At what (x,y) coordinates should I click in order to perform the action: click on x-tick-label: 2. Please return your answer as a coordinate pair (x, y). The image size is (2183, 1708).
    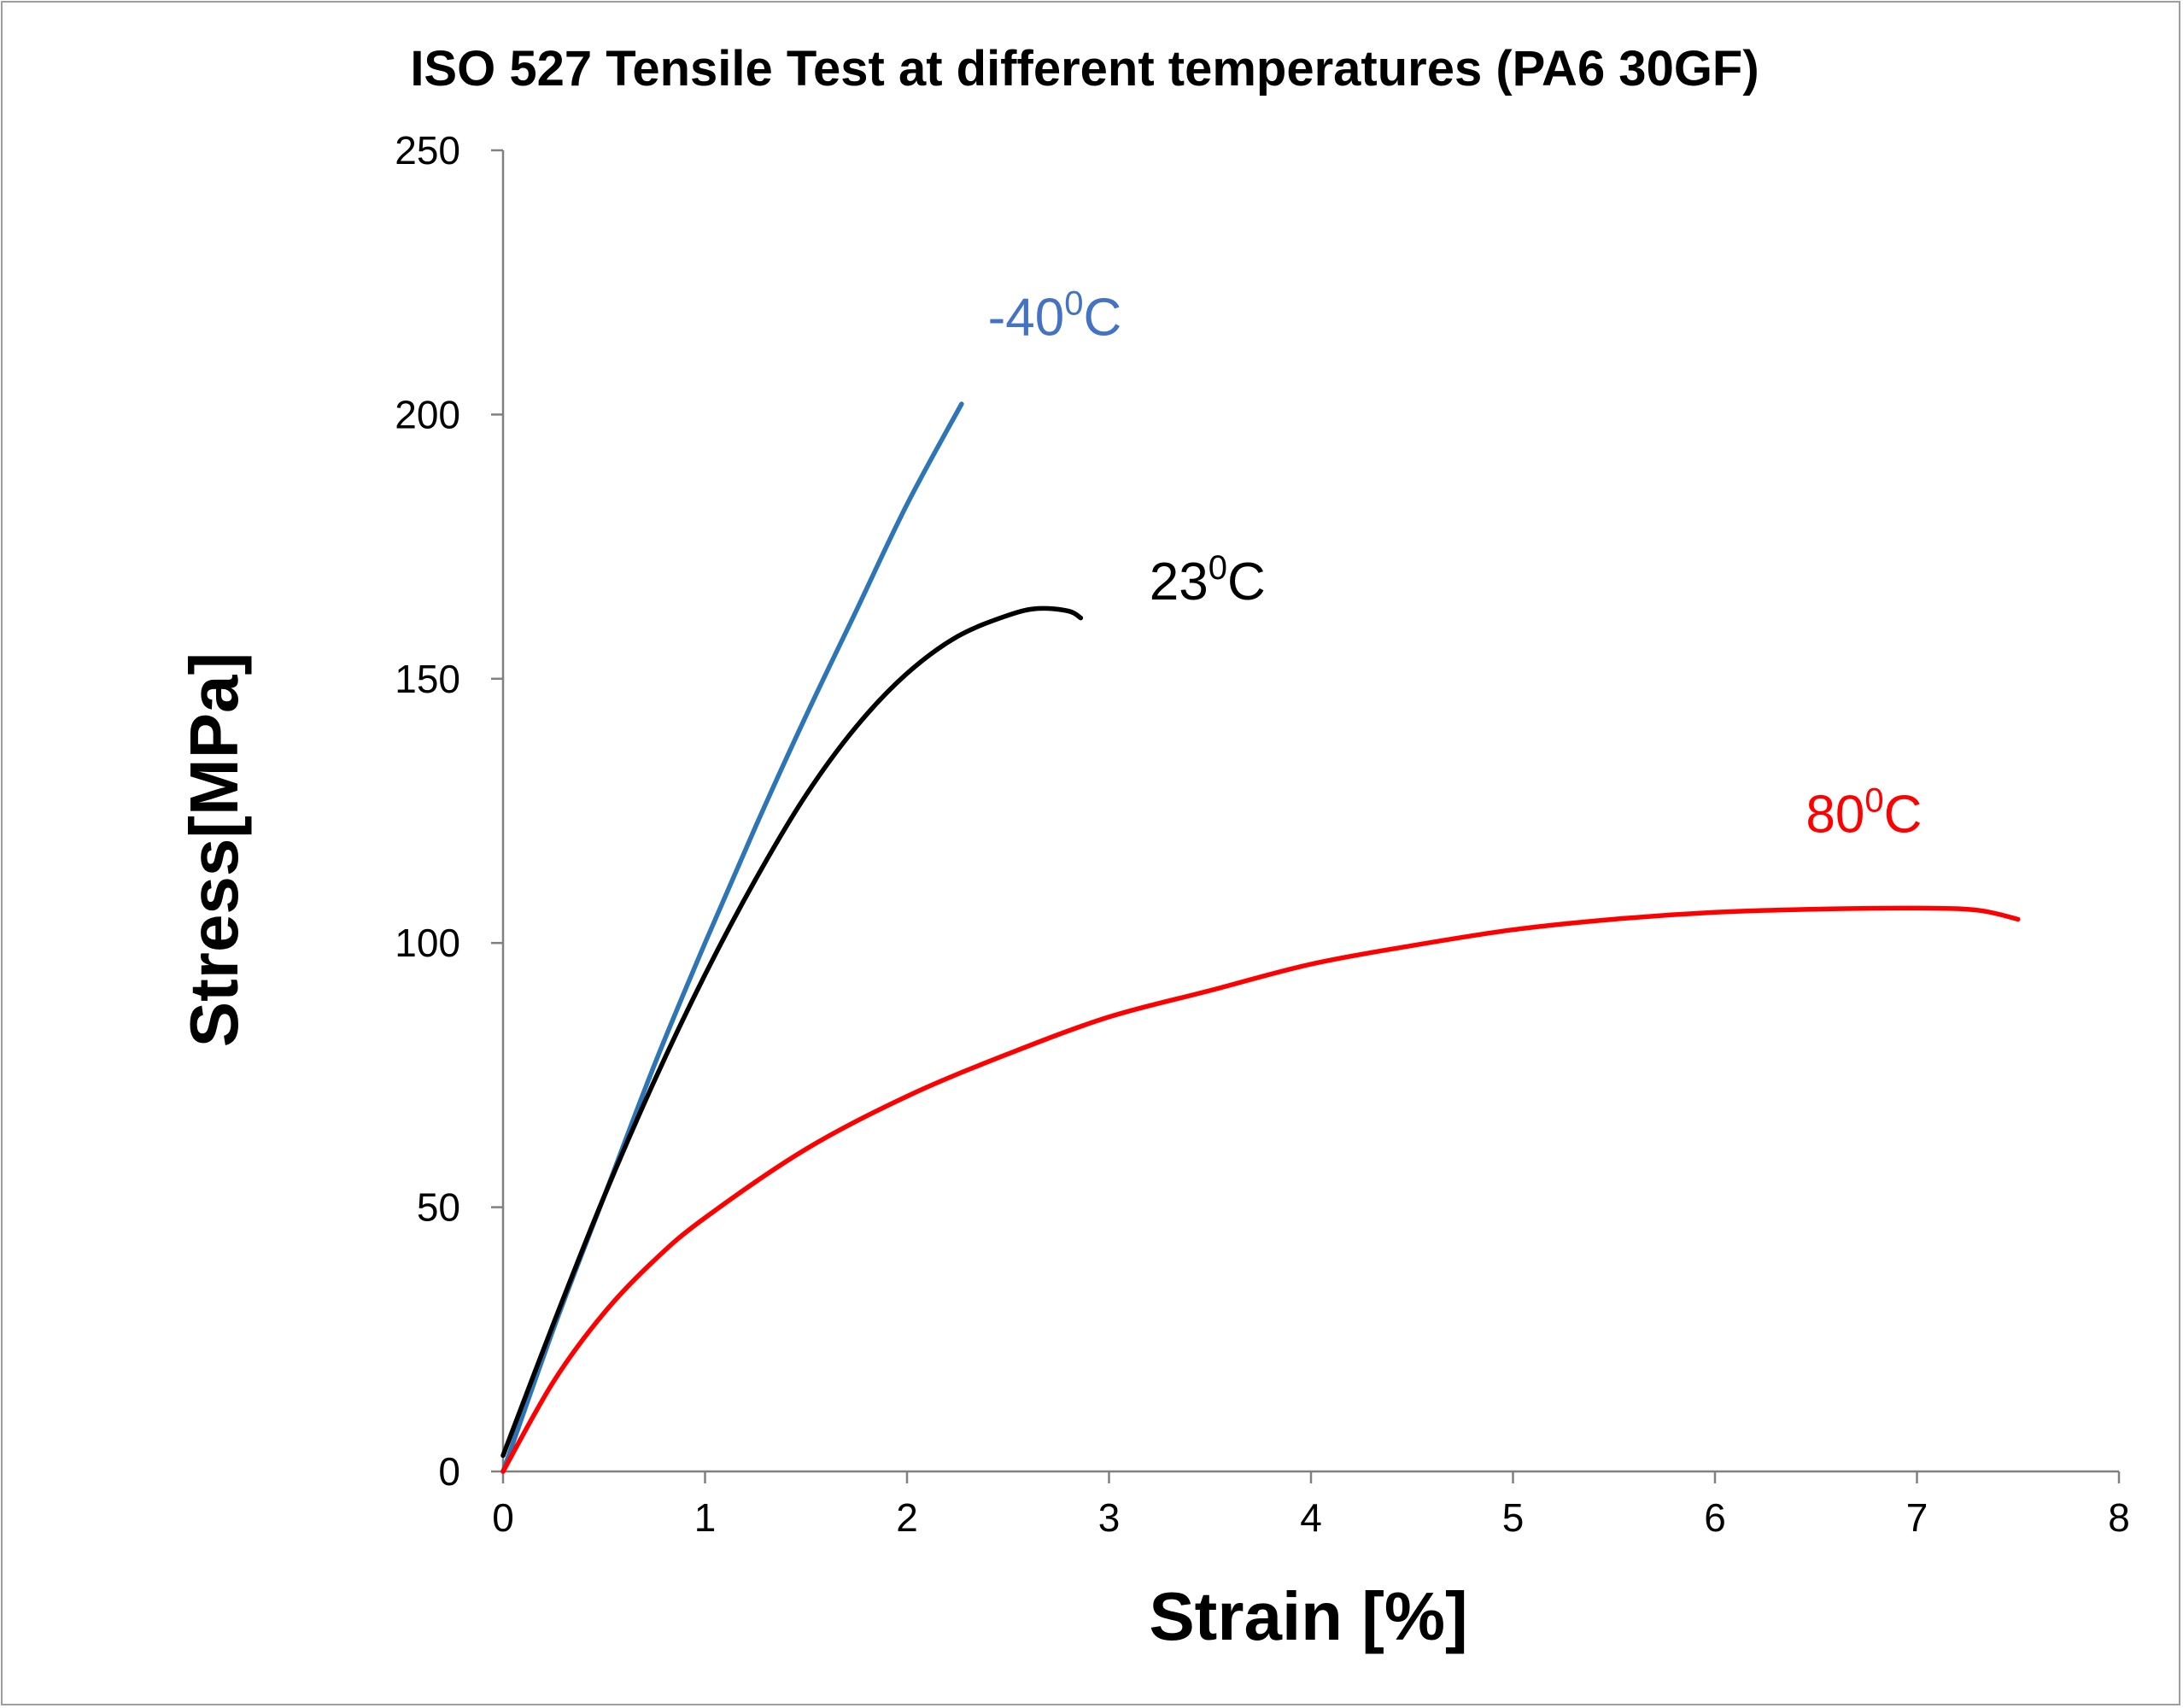
    Looking at the image, I should click on (907, 1517).